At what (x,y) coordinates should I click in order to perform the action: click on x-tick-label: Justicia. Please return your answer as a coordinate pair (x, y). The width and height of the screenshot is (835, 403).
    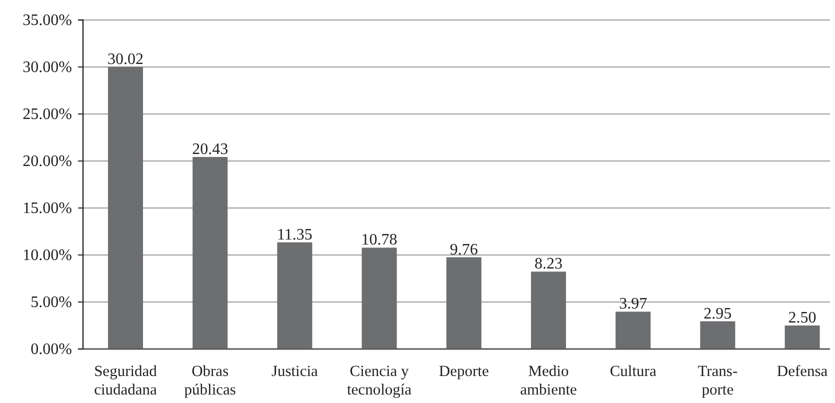
    Looking at the image, I should click on (294, 371).